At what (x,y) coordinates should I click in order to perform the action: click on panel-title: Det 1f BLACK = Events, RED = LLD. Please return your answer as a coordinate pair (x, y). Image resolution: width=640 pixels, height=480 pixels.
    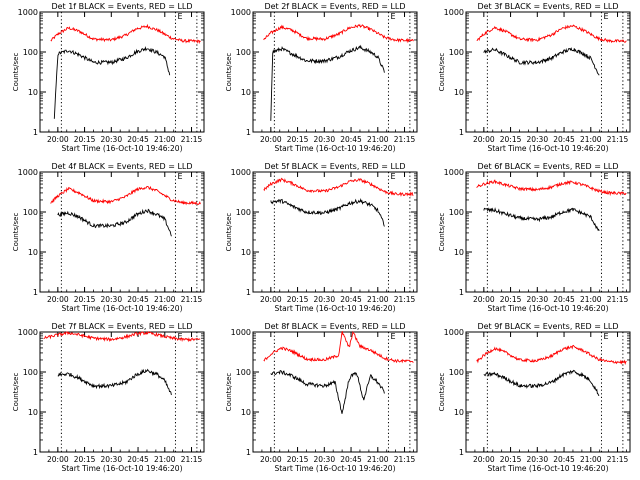
    Looking at the image, I should click on (121, 6).